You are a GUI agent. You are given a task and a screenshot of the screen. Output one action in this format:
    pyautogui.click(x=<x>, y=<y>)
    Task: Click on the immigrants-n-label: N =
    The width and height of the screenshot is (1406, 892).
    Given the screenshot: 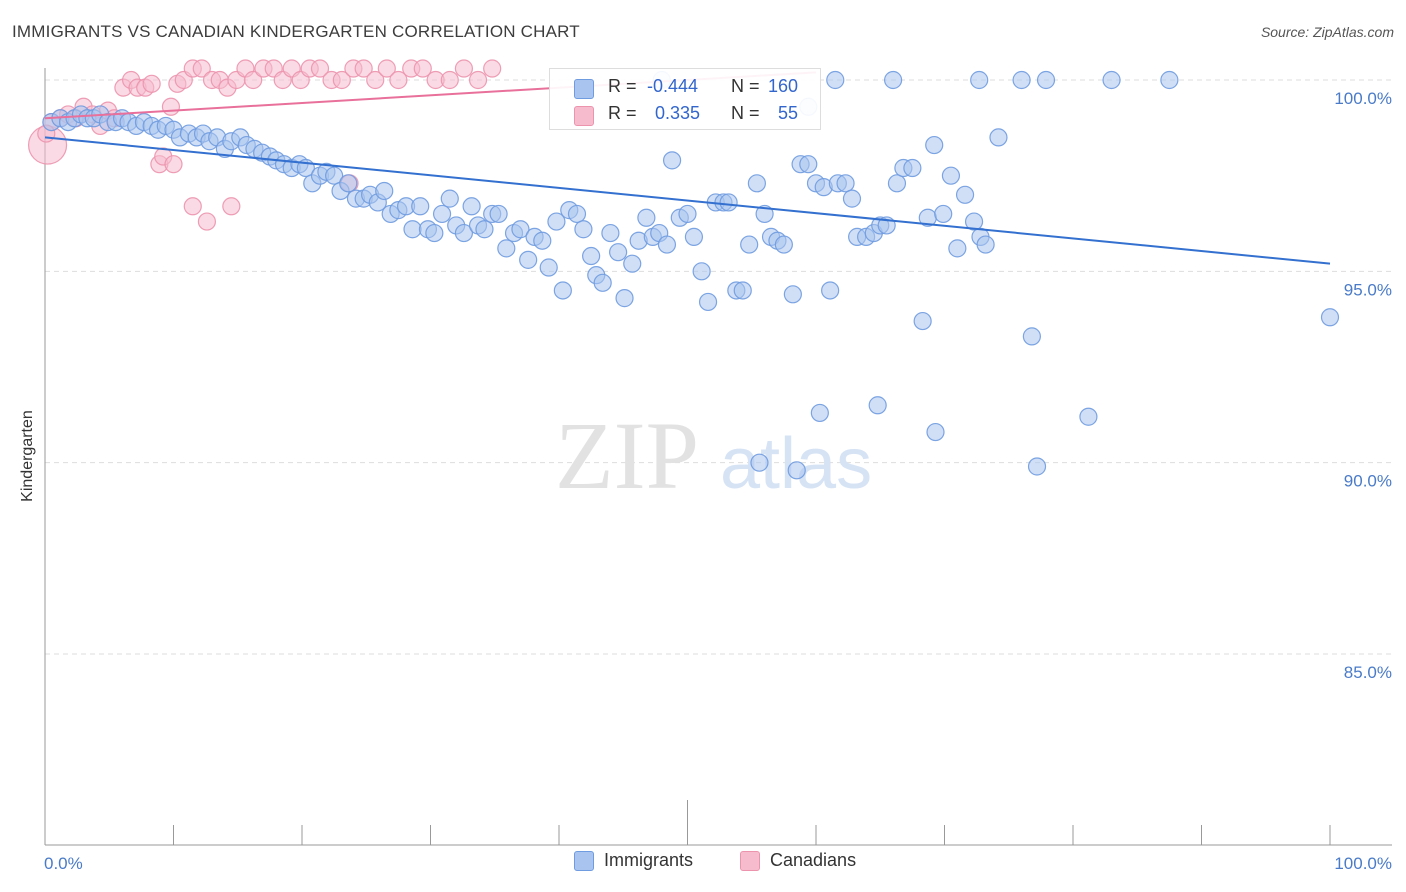 What is the action you would take?
    pyautogui.click(x=745, y=86)
    